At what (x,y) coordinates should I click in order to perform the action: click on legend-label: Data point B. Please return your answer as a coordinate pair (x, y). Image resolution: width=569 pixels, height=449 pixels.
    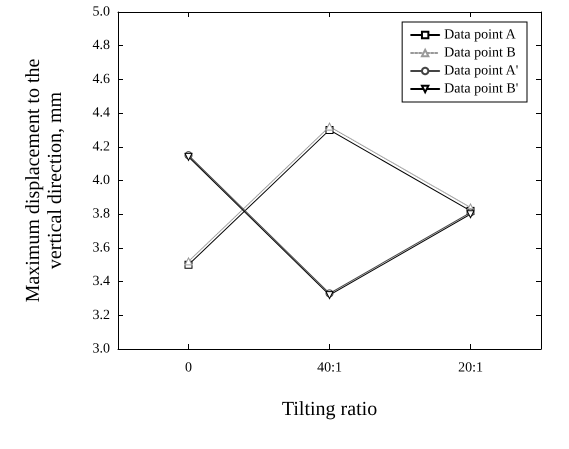
    Looking at the image, I should click on (480, 53).